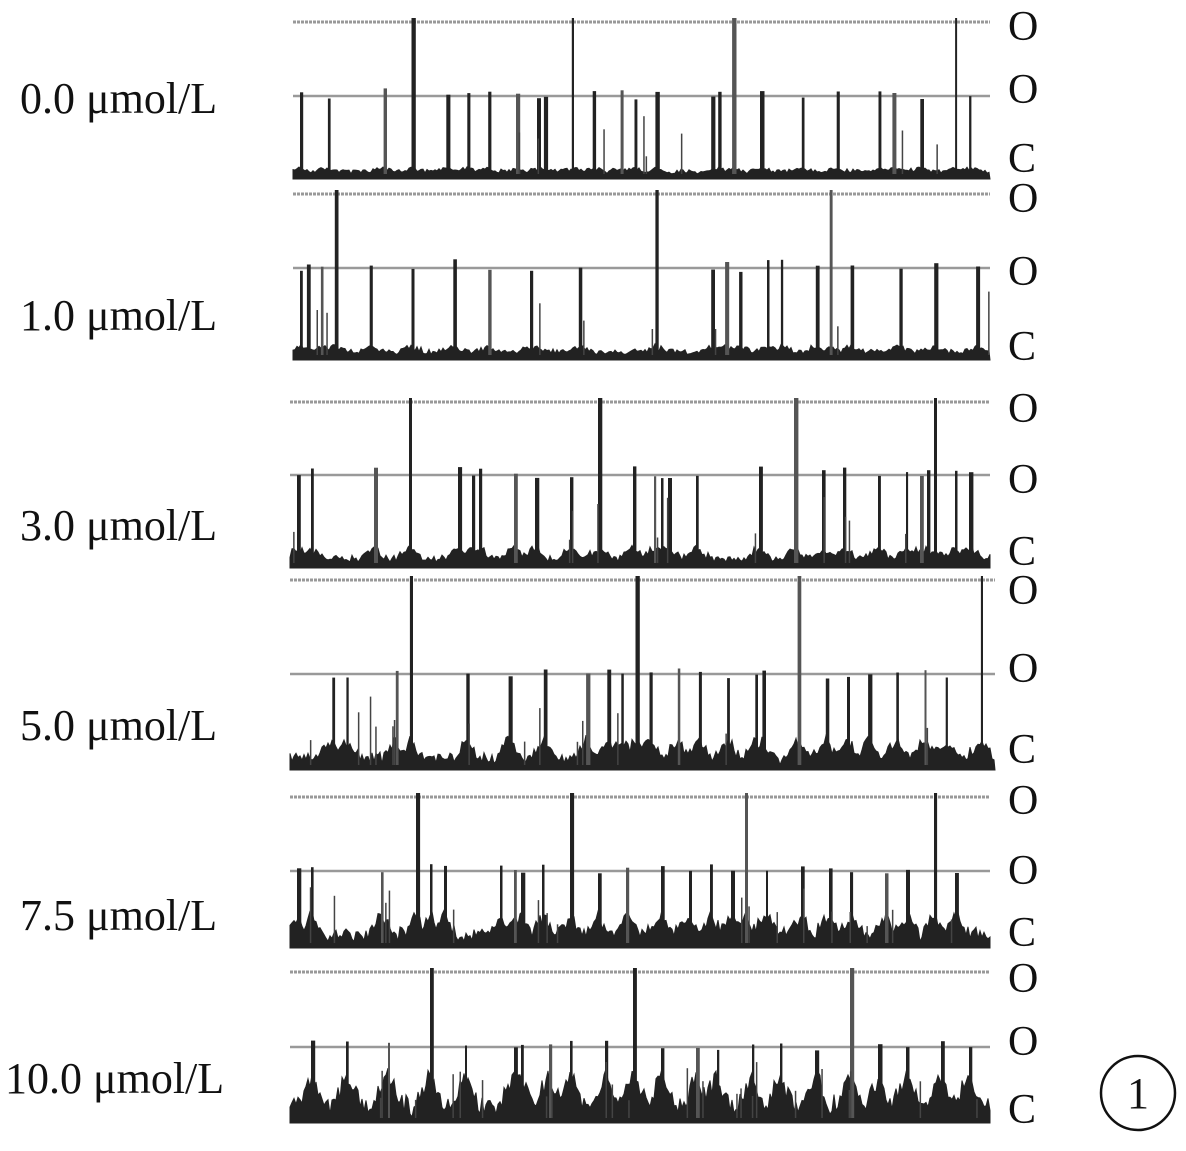 The width and height of the screenshot is (1186, 1151). I want to click on baseline-noise-band, so click(640, 1095).